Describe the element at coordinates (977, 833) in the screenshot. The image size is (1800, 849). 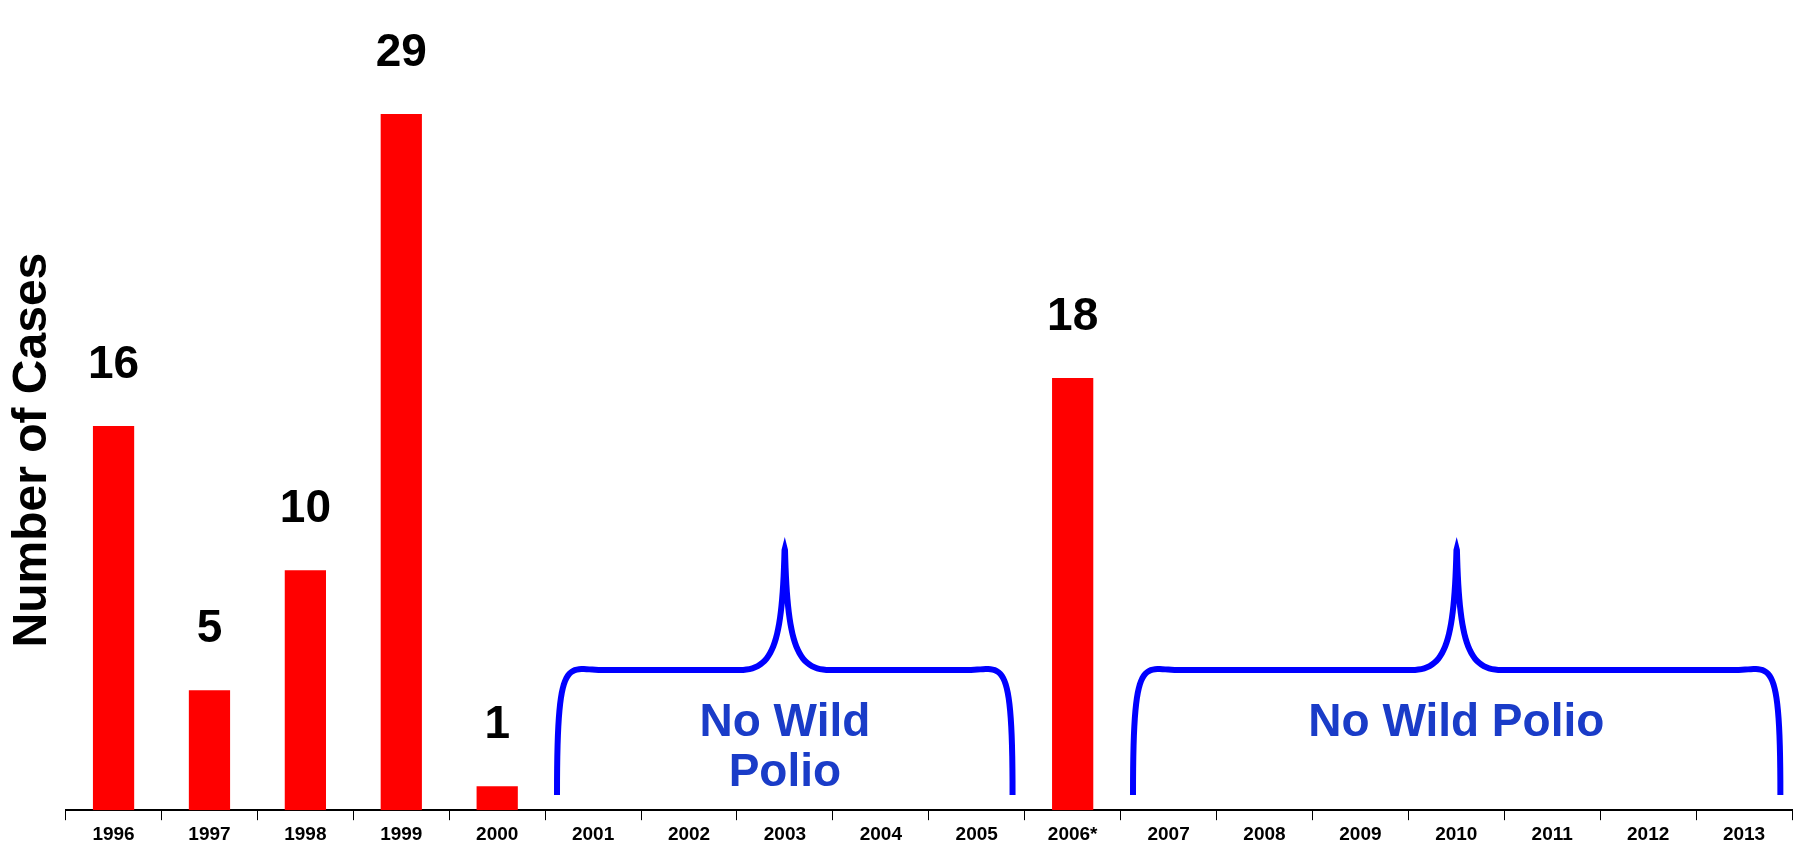
I see `x-tick-label: 2005` at that location.